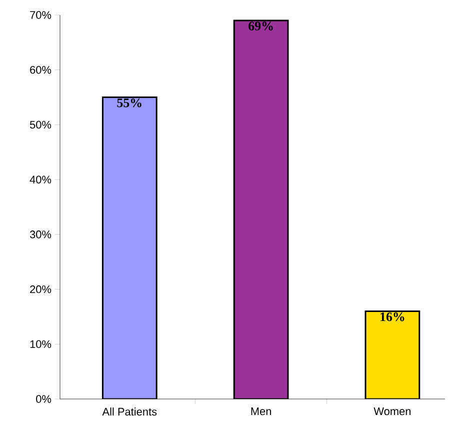 This screenshot has height=434, width=449. I want to click on data-label: 55%, so click(129, 103).